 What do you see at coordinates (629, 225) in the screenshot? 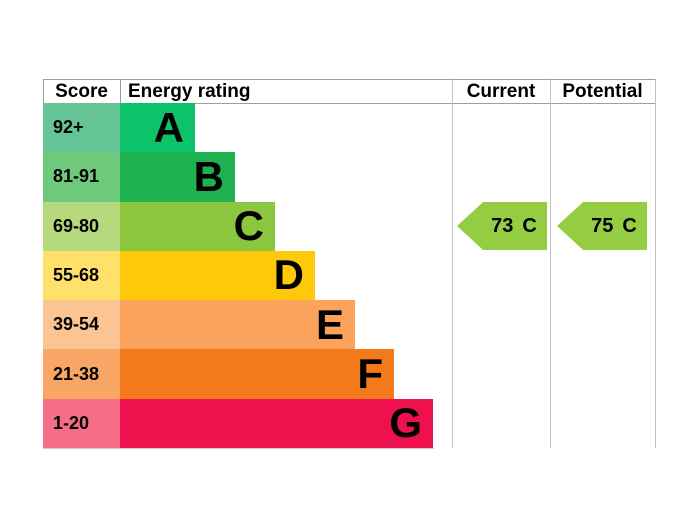
I see `potential-rating-band: C` at bounding box center [629, 225].